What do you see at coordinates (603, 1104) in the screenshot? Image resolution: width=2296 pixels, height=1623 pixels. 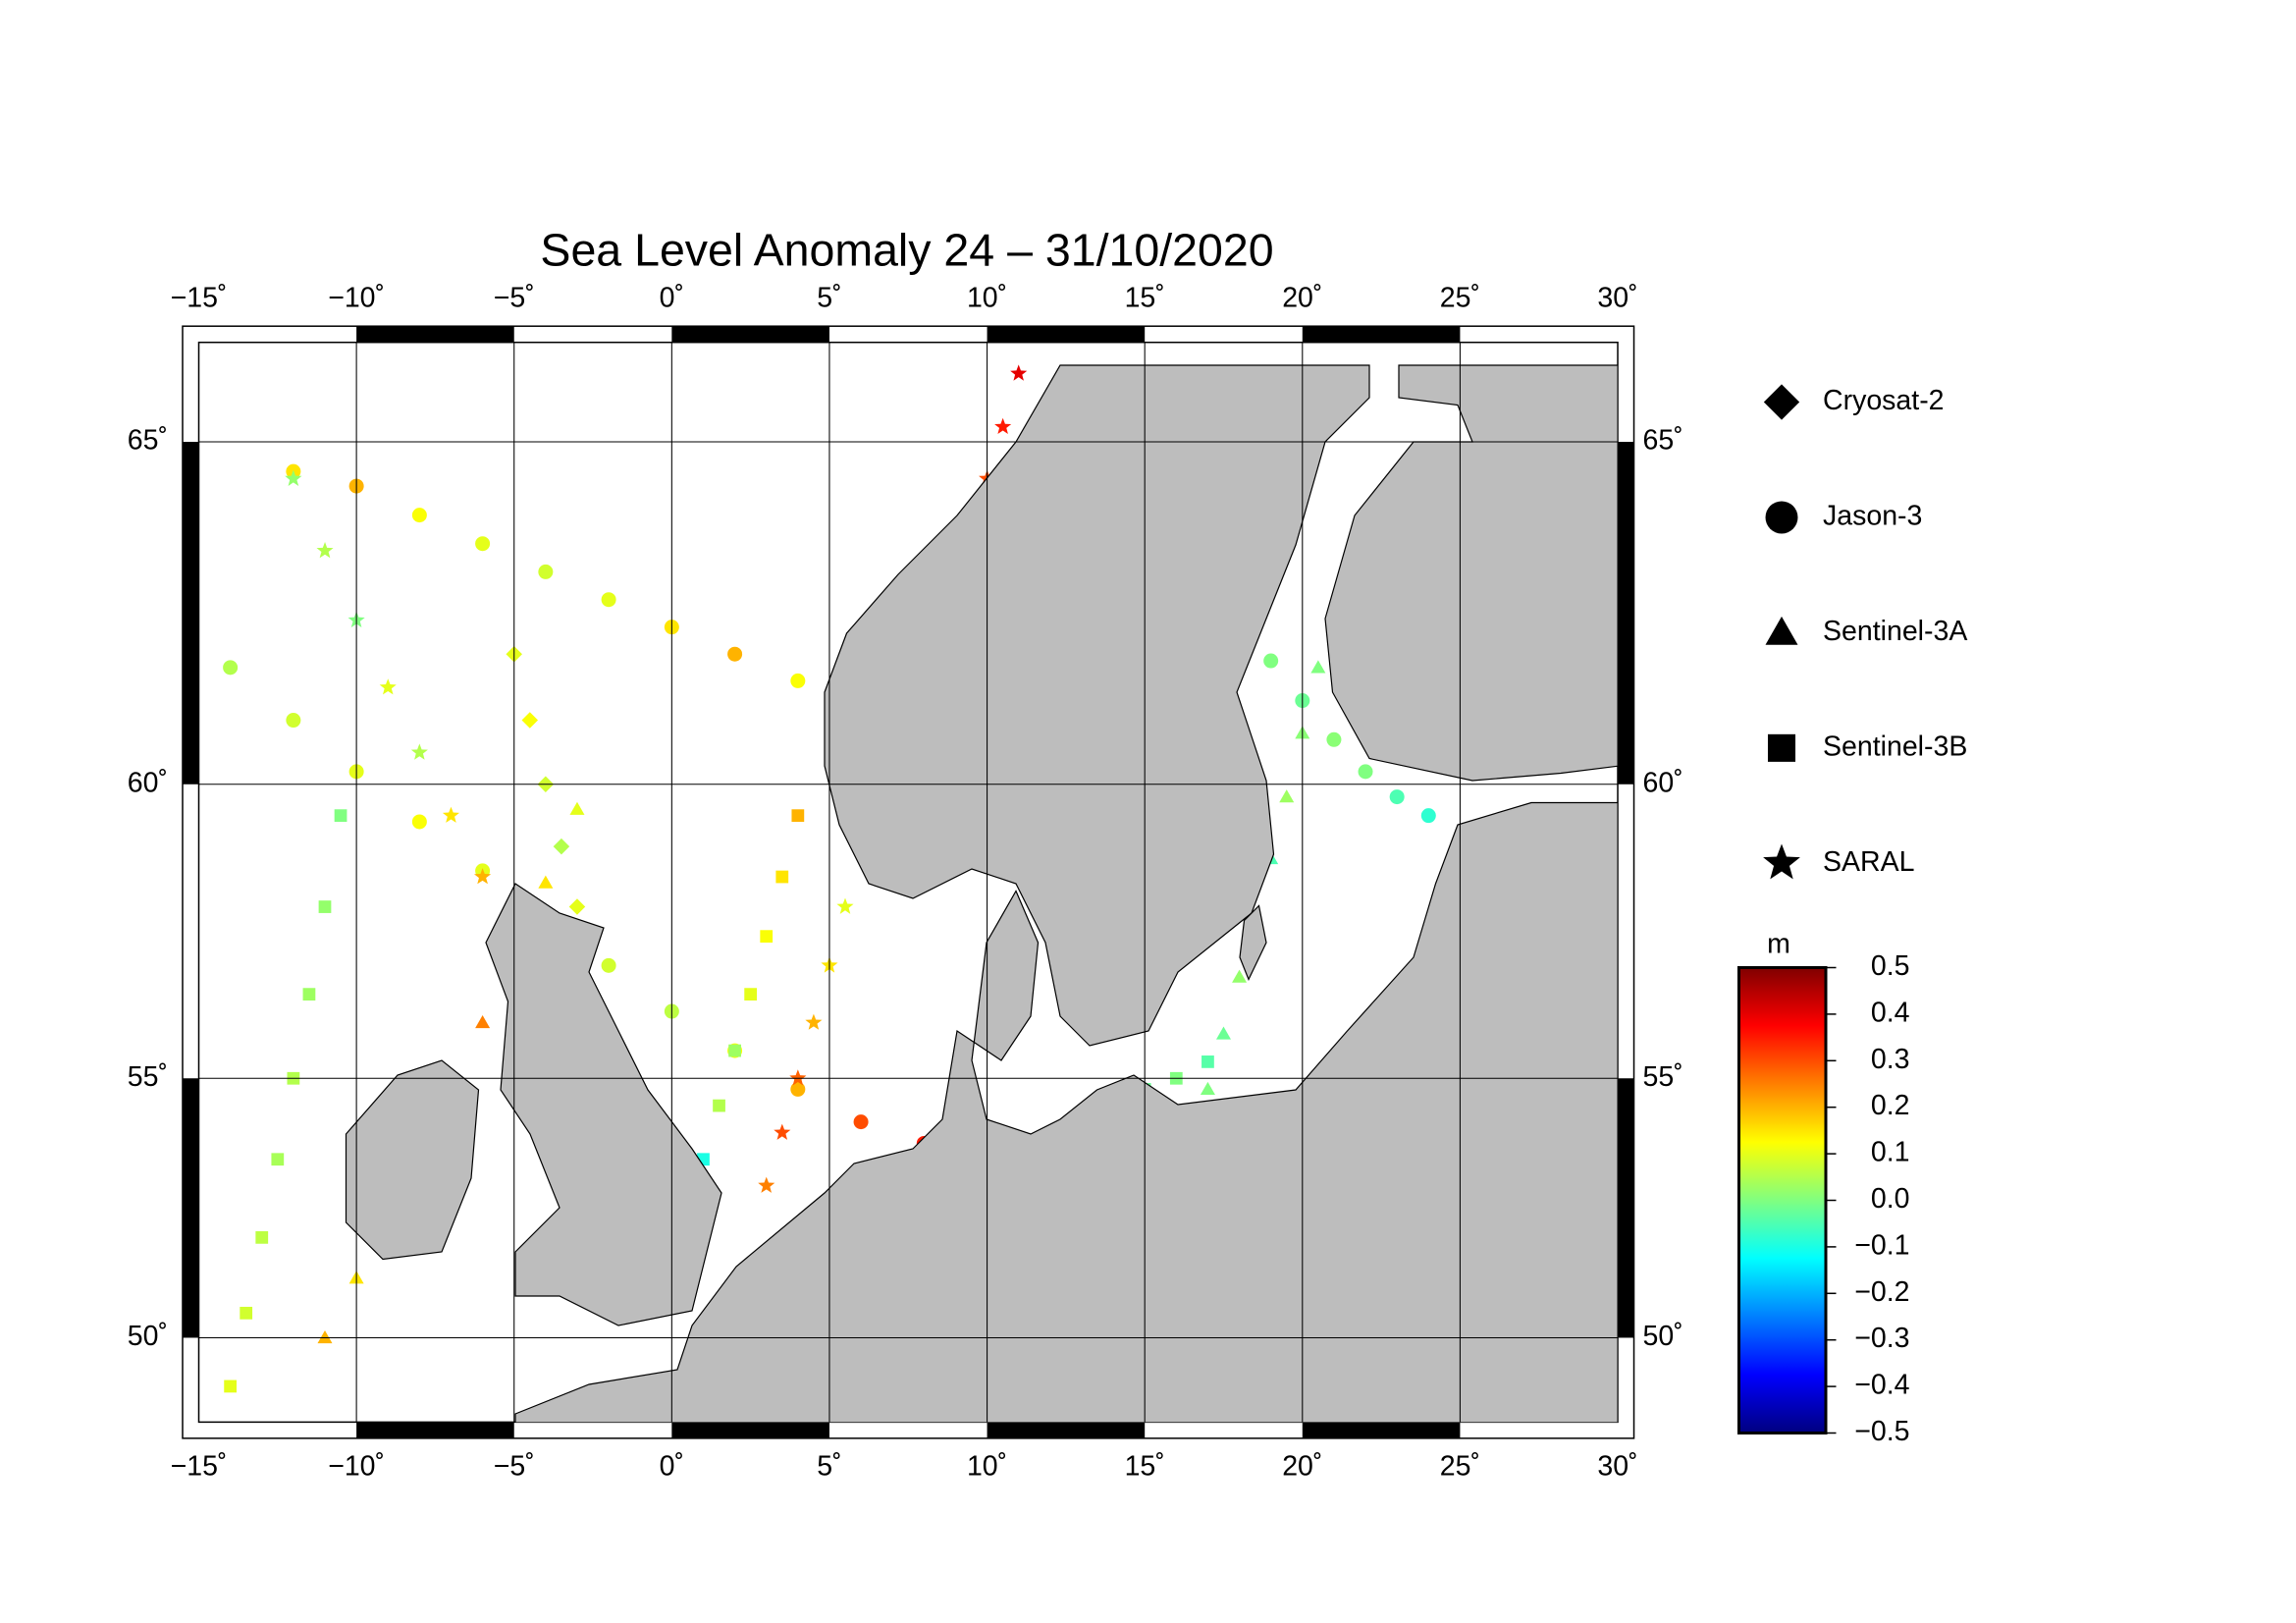 I see `great-britain` at bounding box center [603, 1104].